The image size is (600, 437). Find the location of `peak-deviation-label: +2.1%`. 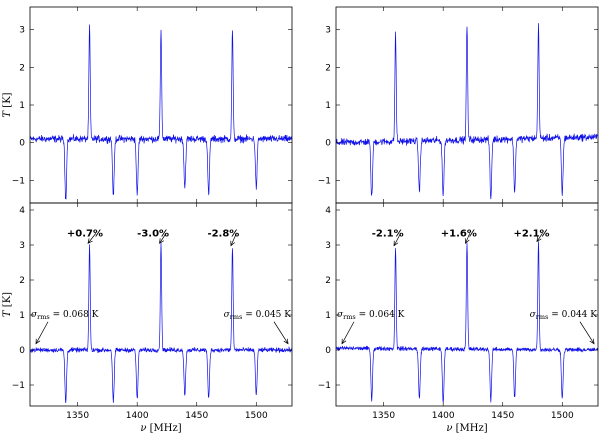

peak-deviation-label: +2.1% is located at coordinates (531, 233).